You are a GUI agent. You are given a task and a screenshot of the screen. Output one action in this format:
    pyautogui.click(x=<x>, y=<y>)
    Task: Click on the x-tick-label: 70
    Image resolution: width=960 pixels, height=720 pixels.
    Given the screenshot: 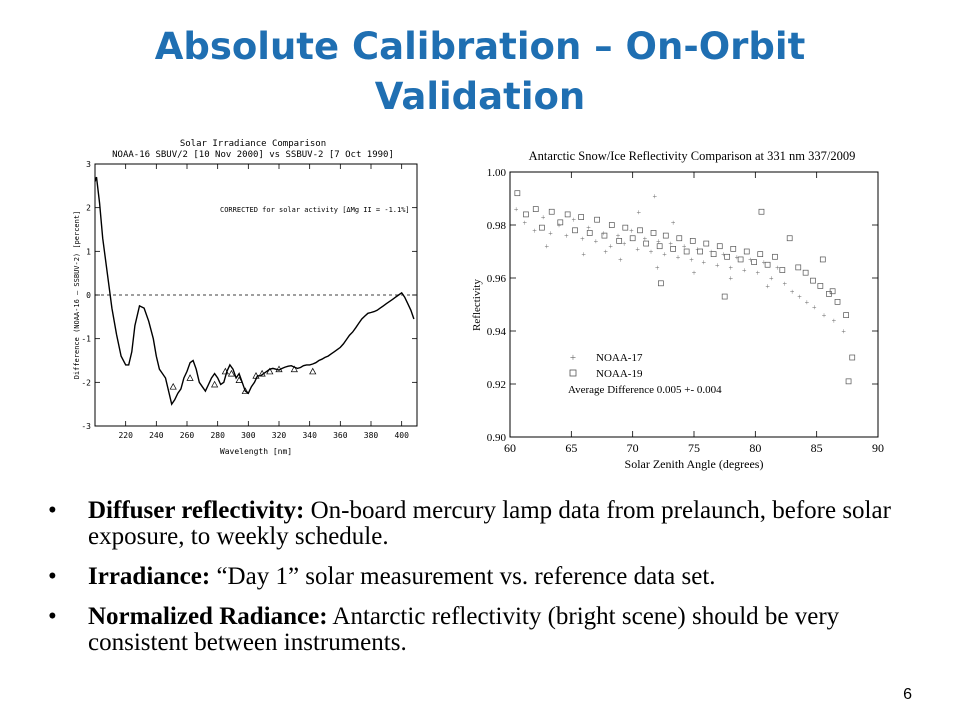 What is the action you would take?
    pyautogui.click(x=633, y=448)
    